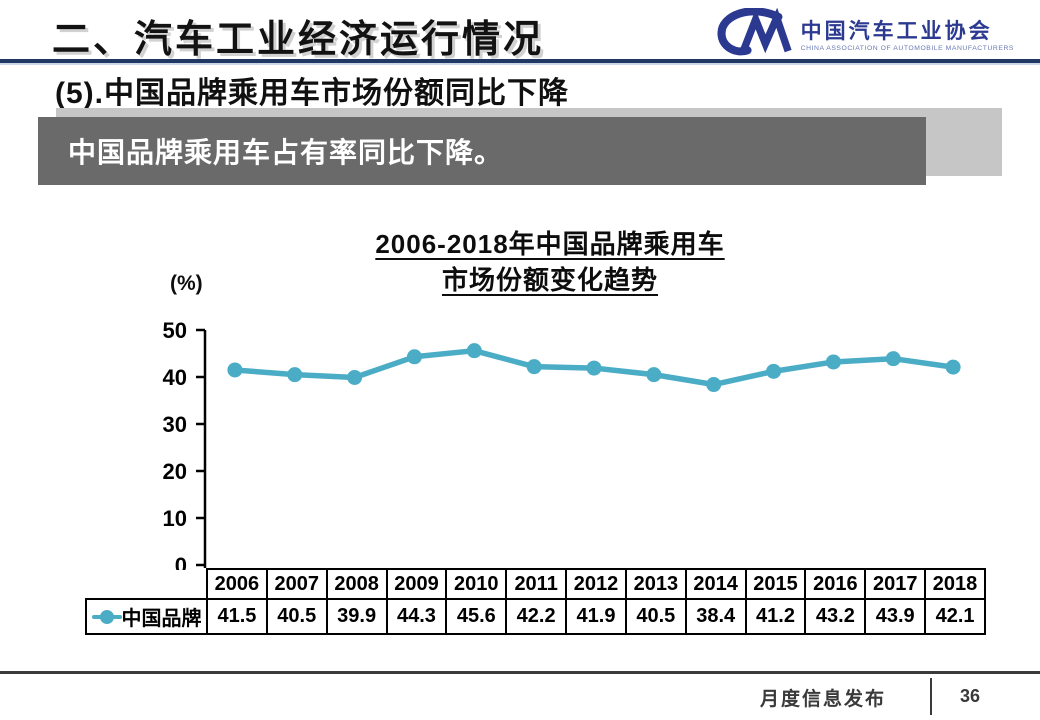 Image resolution: width=1040 pixels, height=720 pixels. What do you see at coordinates (822, 699) in the screenshot?
I see `footer-label: 月度信息发布` at bounding box center [822, 699].